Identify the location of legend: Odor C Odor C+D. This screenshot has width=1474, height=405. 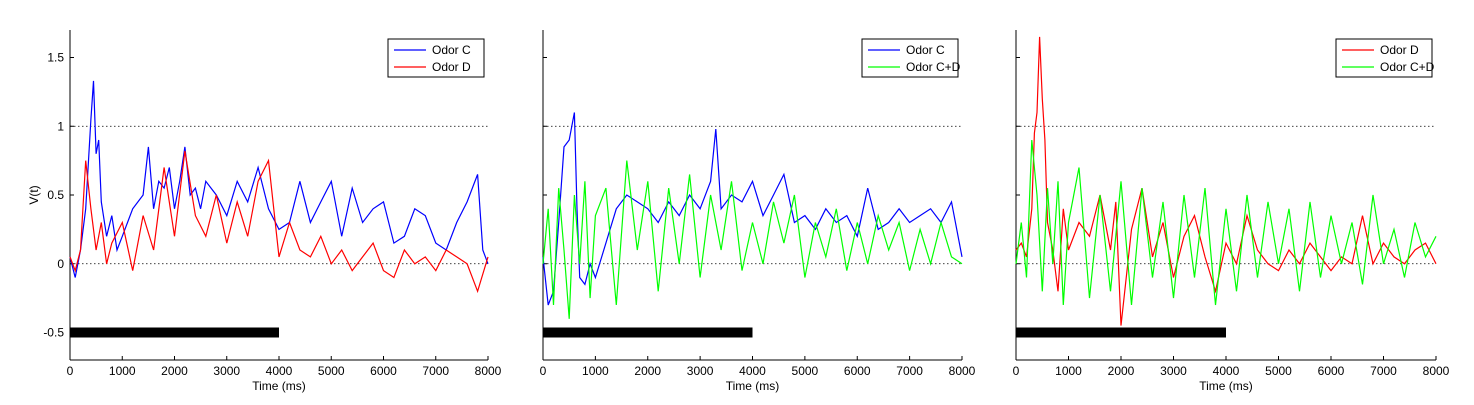
(911, 58).